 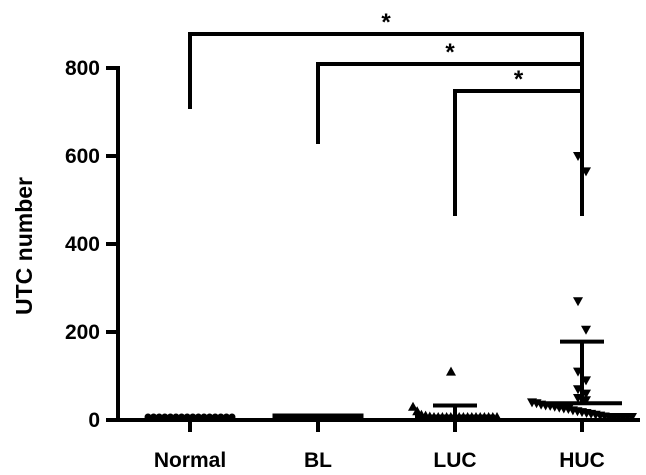 I want to click on y-tick-label: 600, so click(x=82, y=156).